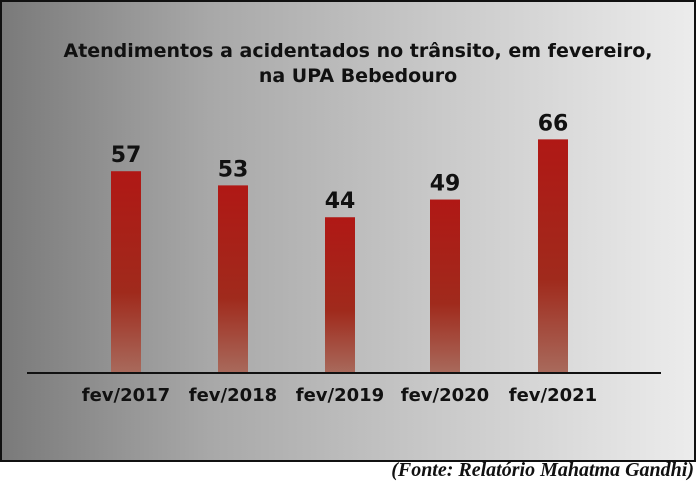 The image size is (696, 489). I want to click on x-tick-label: fev/2017, so click(126, 395).